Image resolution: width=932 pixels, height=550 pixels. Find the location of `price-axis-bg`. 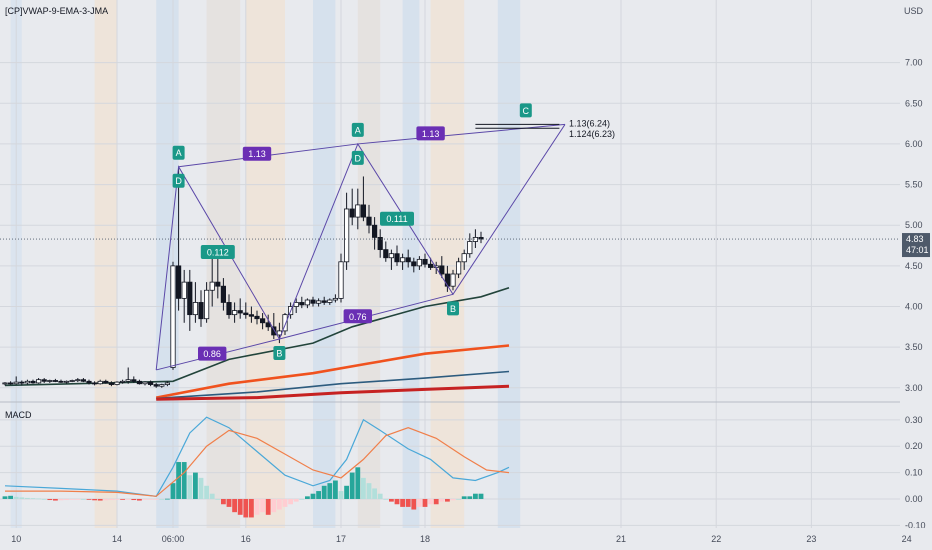

price-axis-bg is located at coordinates (916, 275).